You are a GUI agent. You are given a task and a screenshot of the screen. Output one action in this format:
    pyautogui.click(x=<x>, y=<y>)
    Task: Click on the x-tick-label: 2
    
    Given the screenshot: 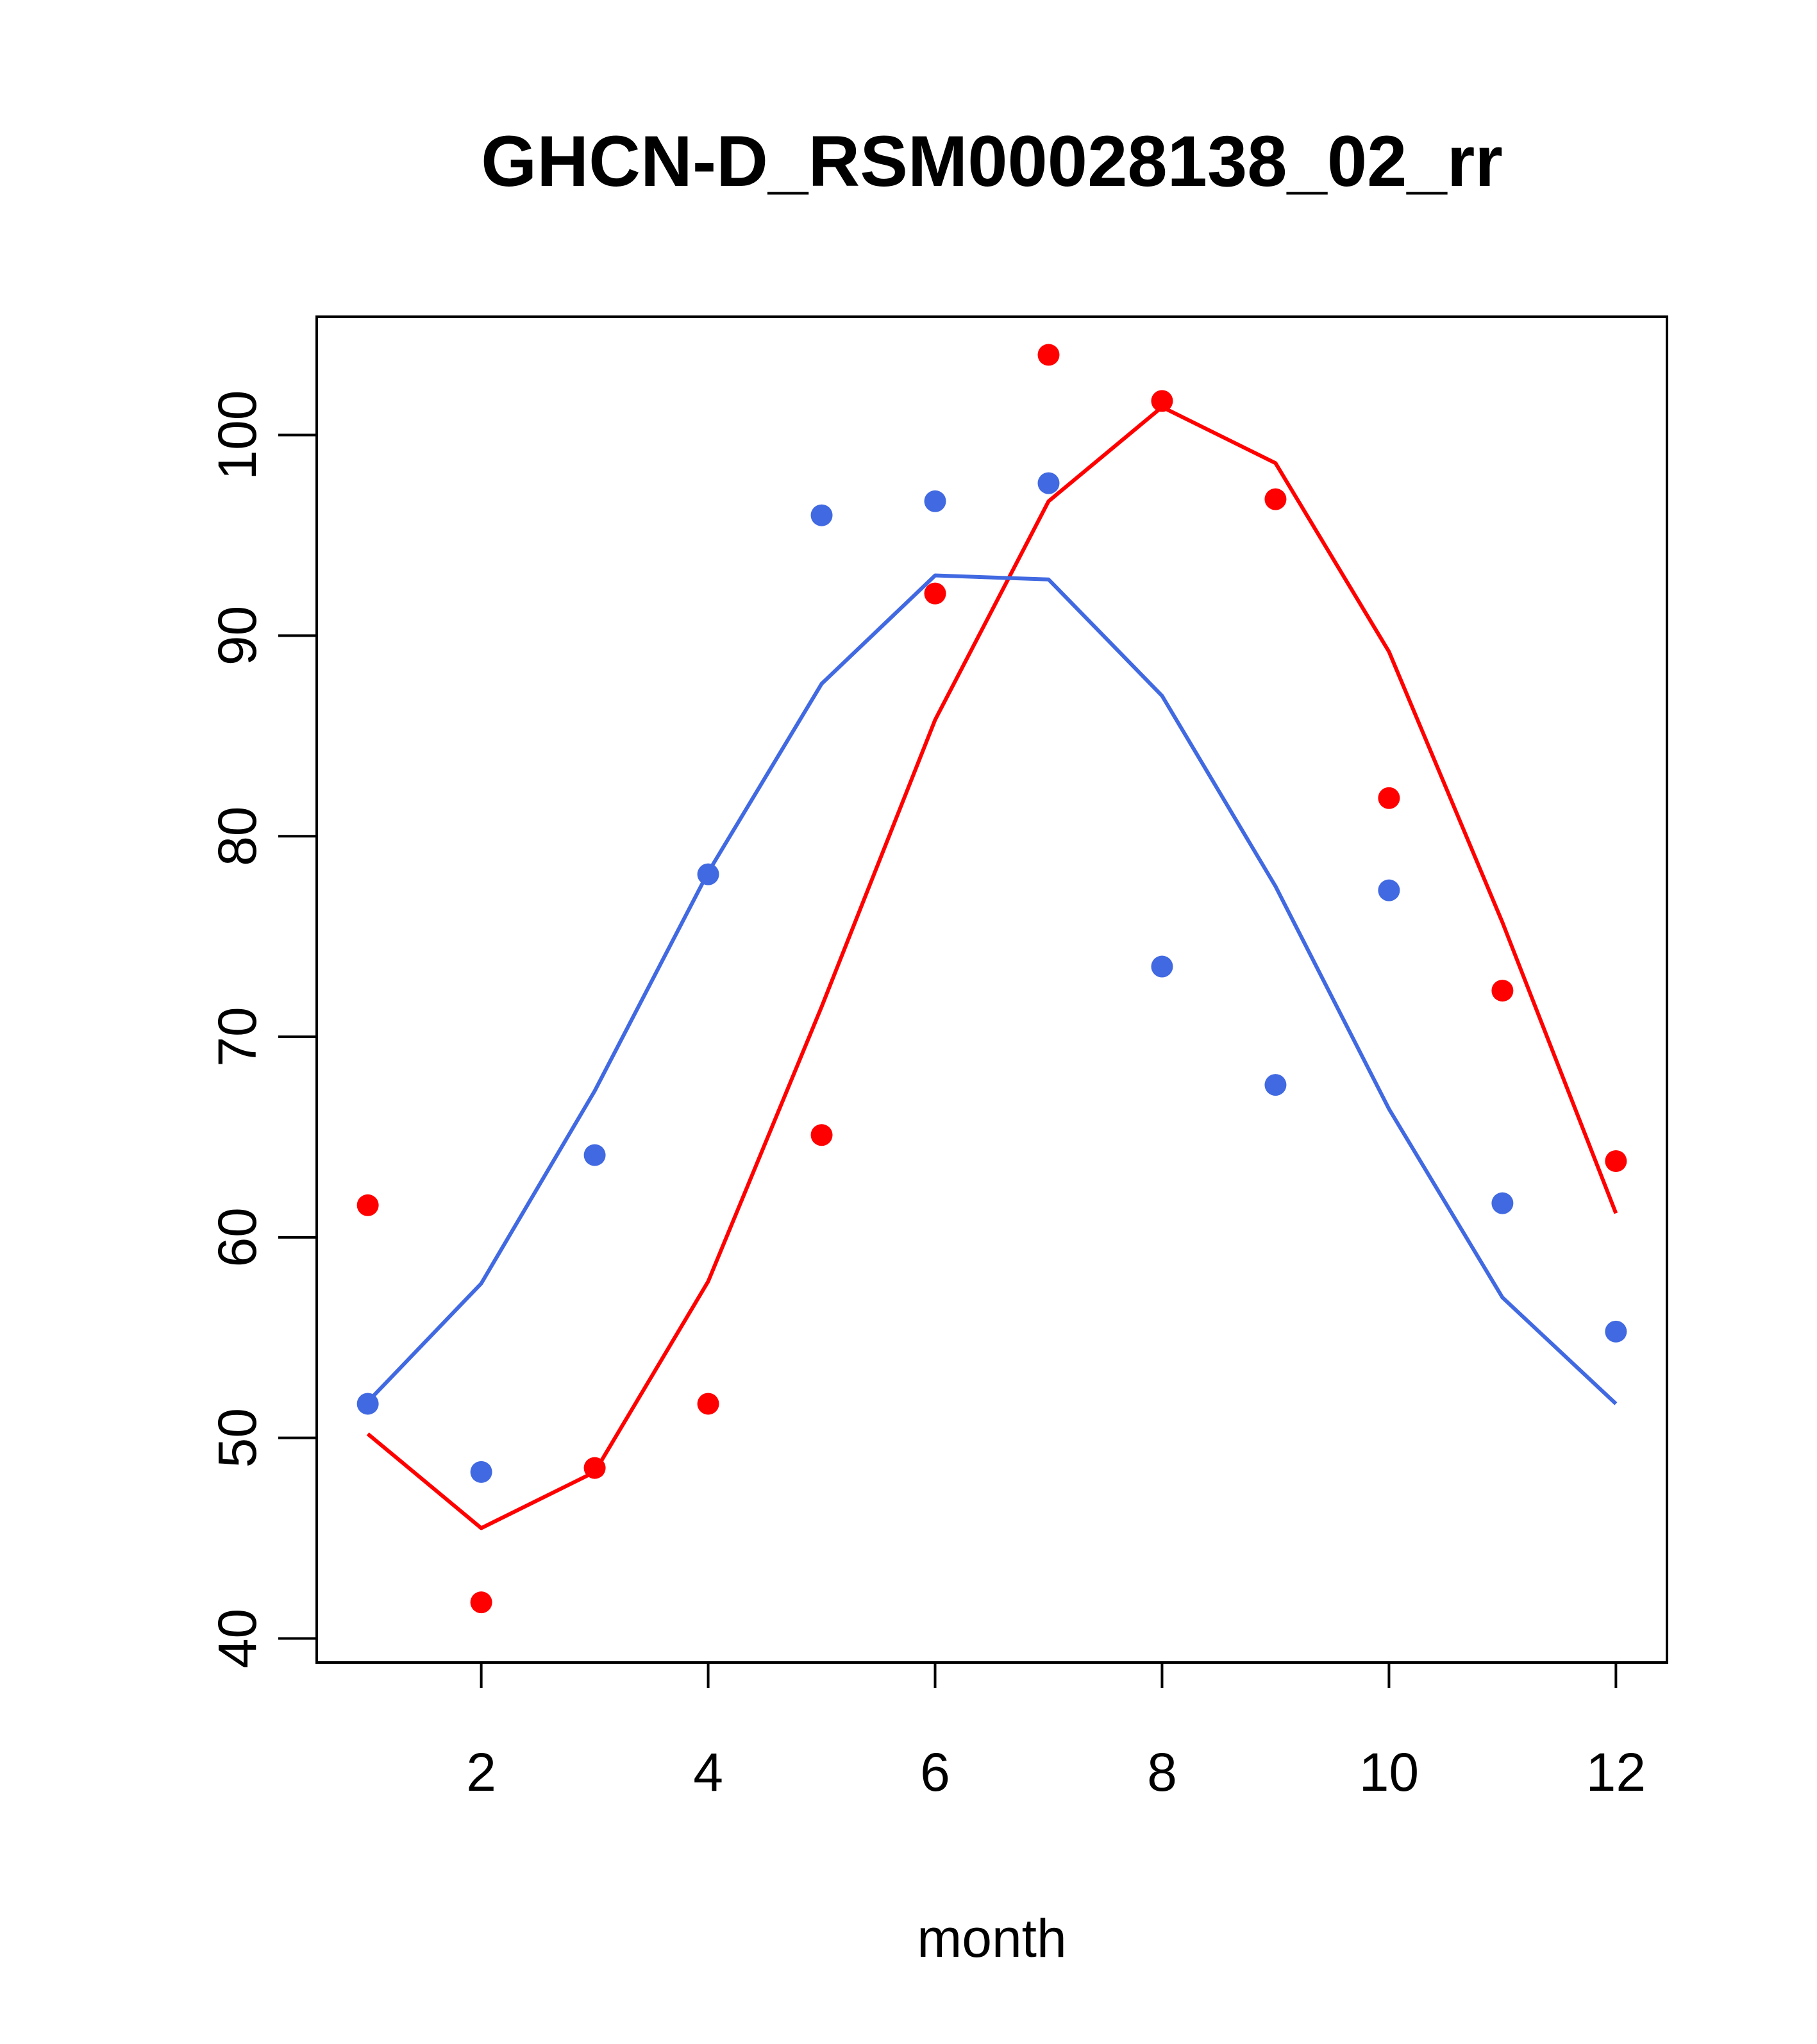 What is the action you would take?
    pyautogui.click(x=481, y=1772)
    